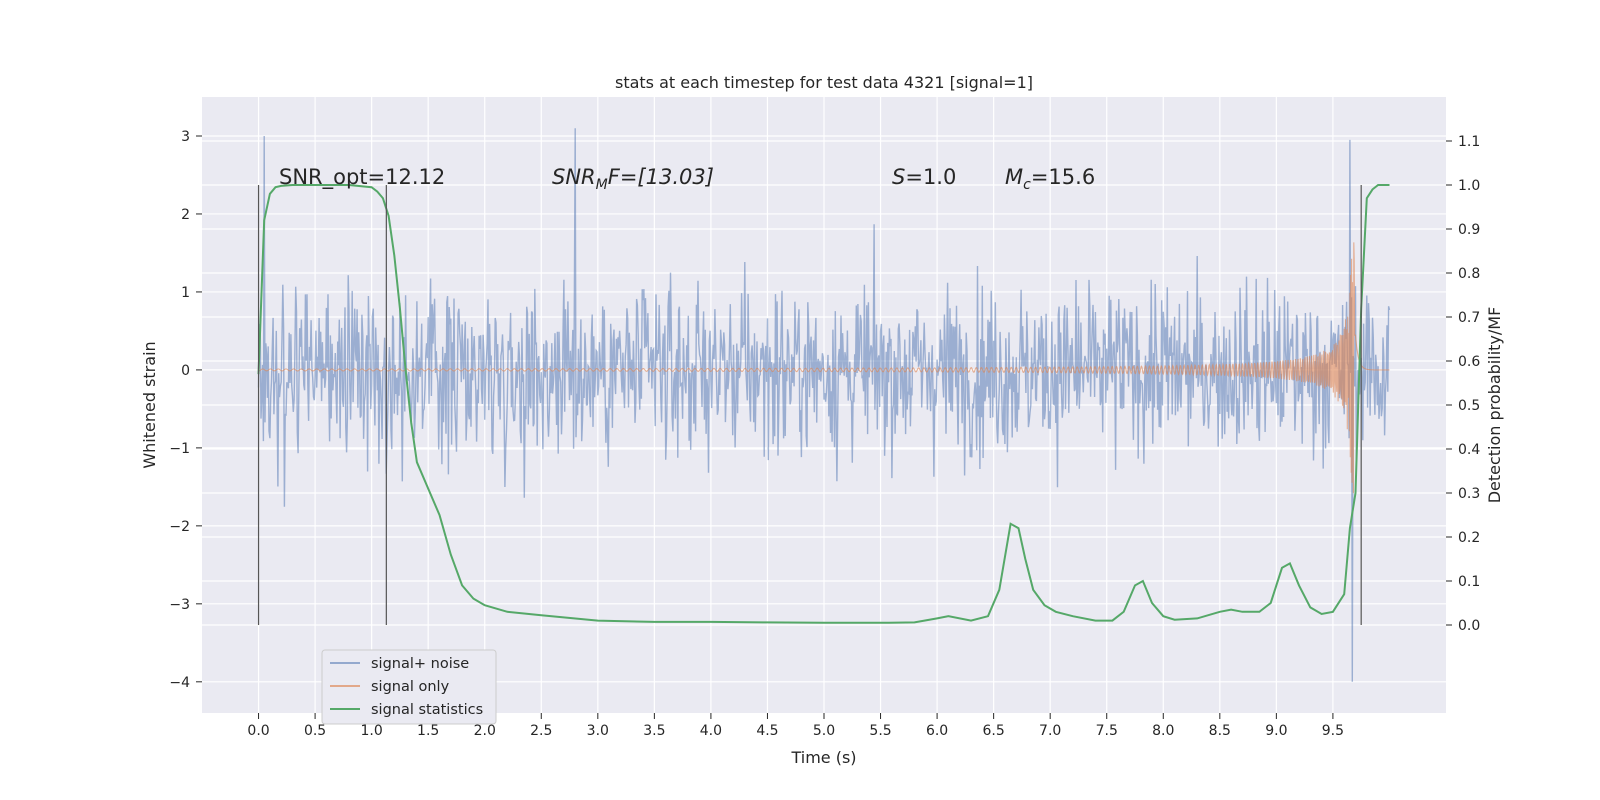  Describe the element at coordinates (1063, 177) in the screenshot. I see `annotation-mc-val: =15.6` at that location.